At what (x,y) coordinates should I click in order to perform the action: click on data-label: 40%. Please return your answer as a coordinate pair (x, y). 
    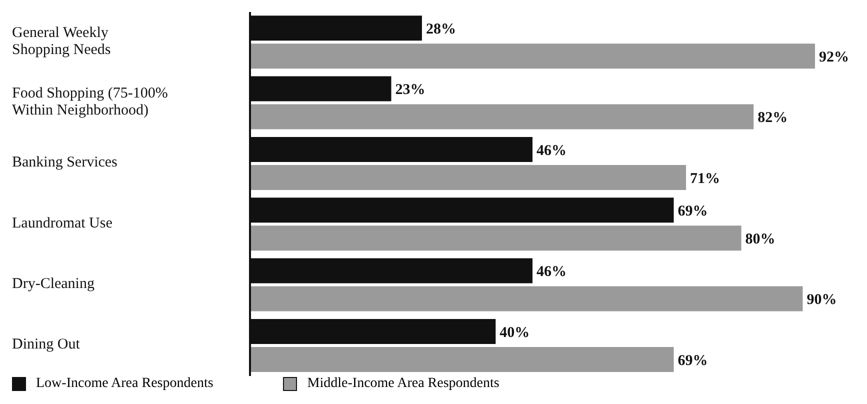
    Looking at the image, I should click on (515, 332).